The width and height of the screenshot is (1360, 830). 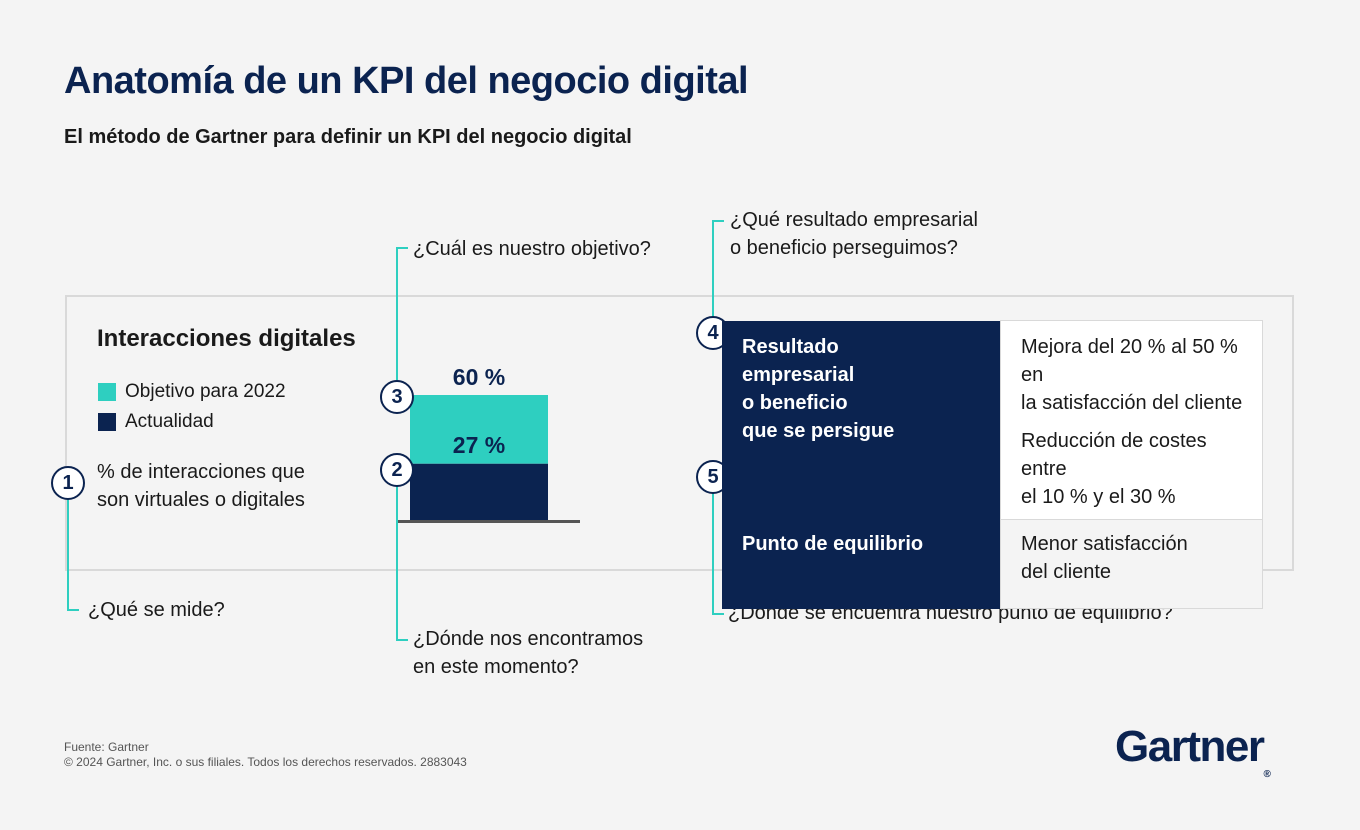 What do you see at coordinates (1104, 544) in the screenshot?
I see `kpi-tradeoff-line1: Menor satisfacción` at bounding box center [1104, 544].